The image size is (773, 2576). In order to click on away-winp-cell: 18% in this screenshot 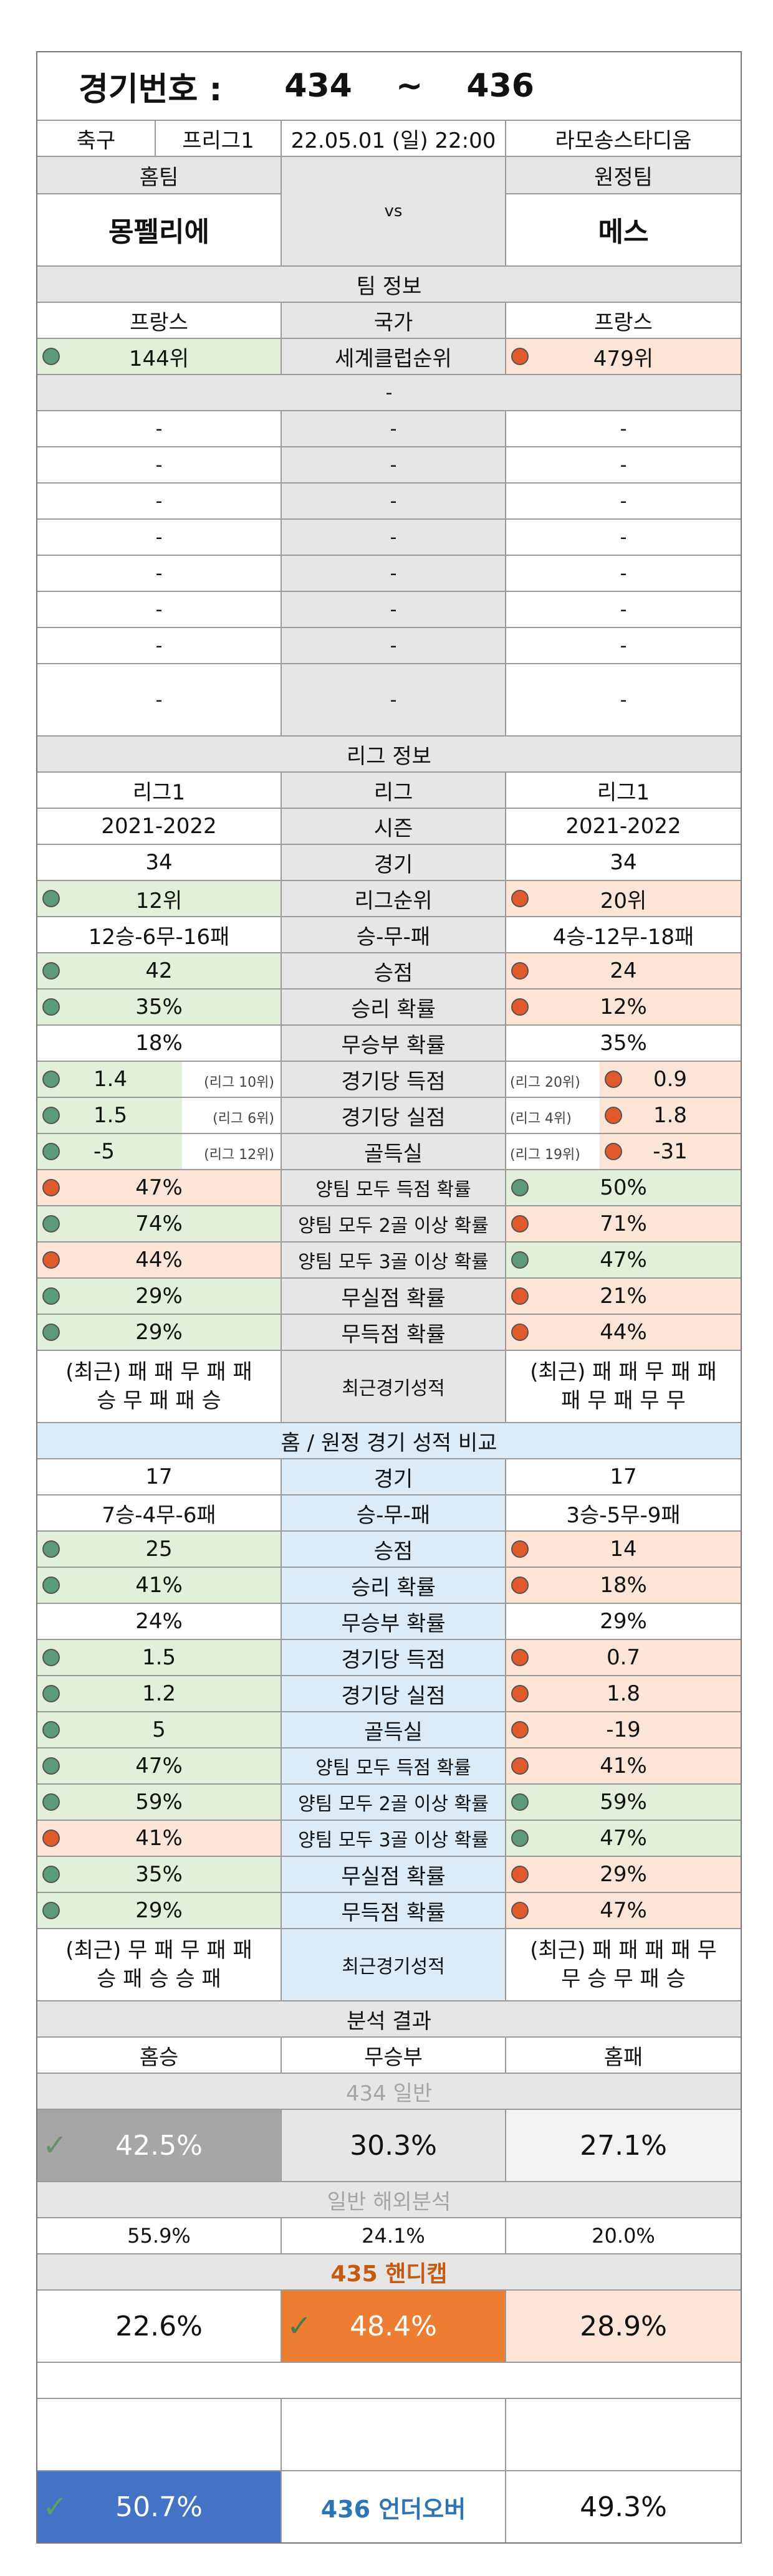, I will do `click(624, 1585)`.